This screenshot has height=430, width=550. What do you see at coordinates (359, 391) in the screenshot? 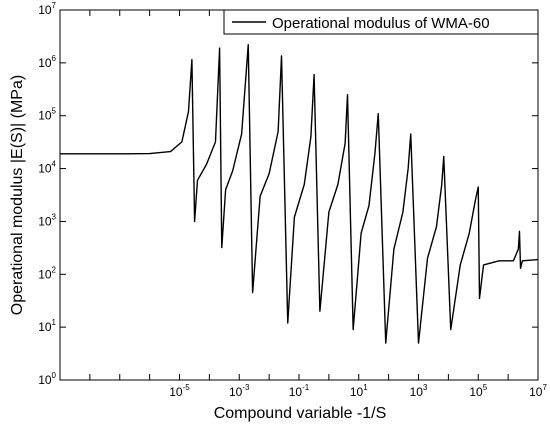
I see `x-tick-label: 10¹` at bounding box center [359, 391].